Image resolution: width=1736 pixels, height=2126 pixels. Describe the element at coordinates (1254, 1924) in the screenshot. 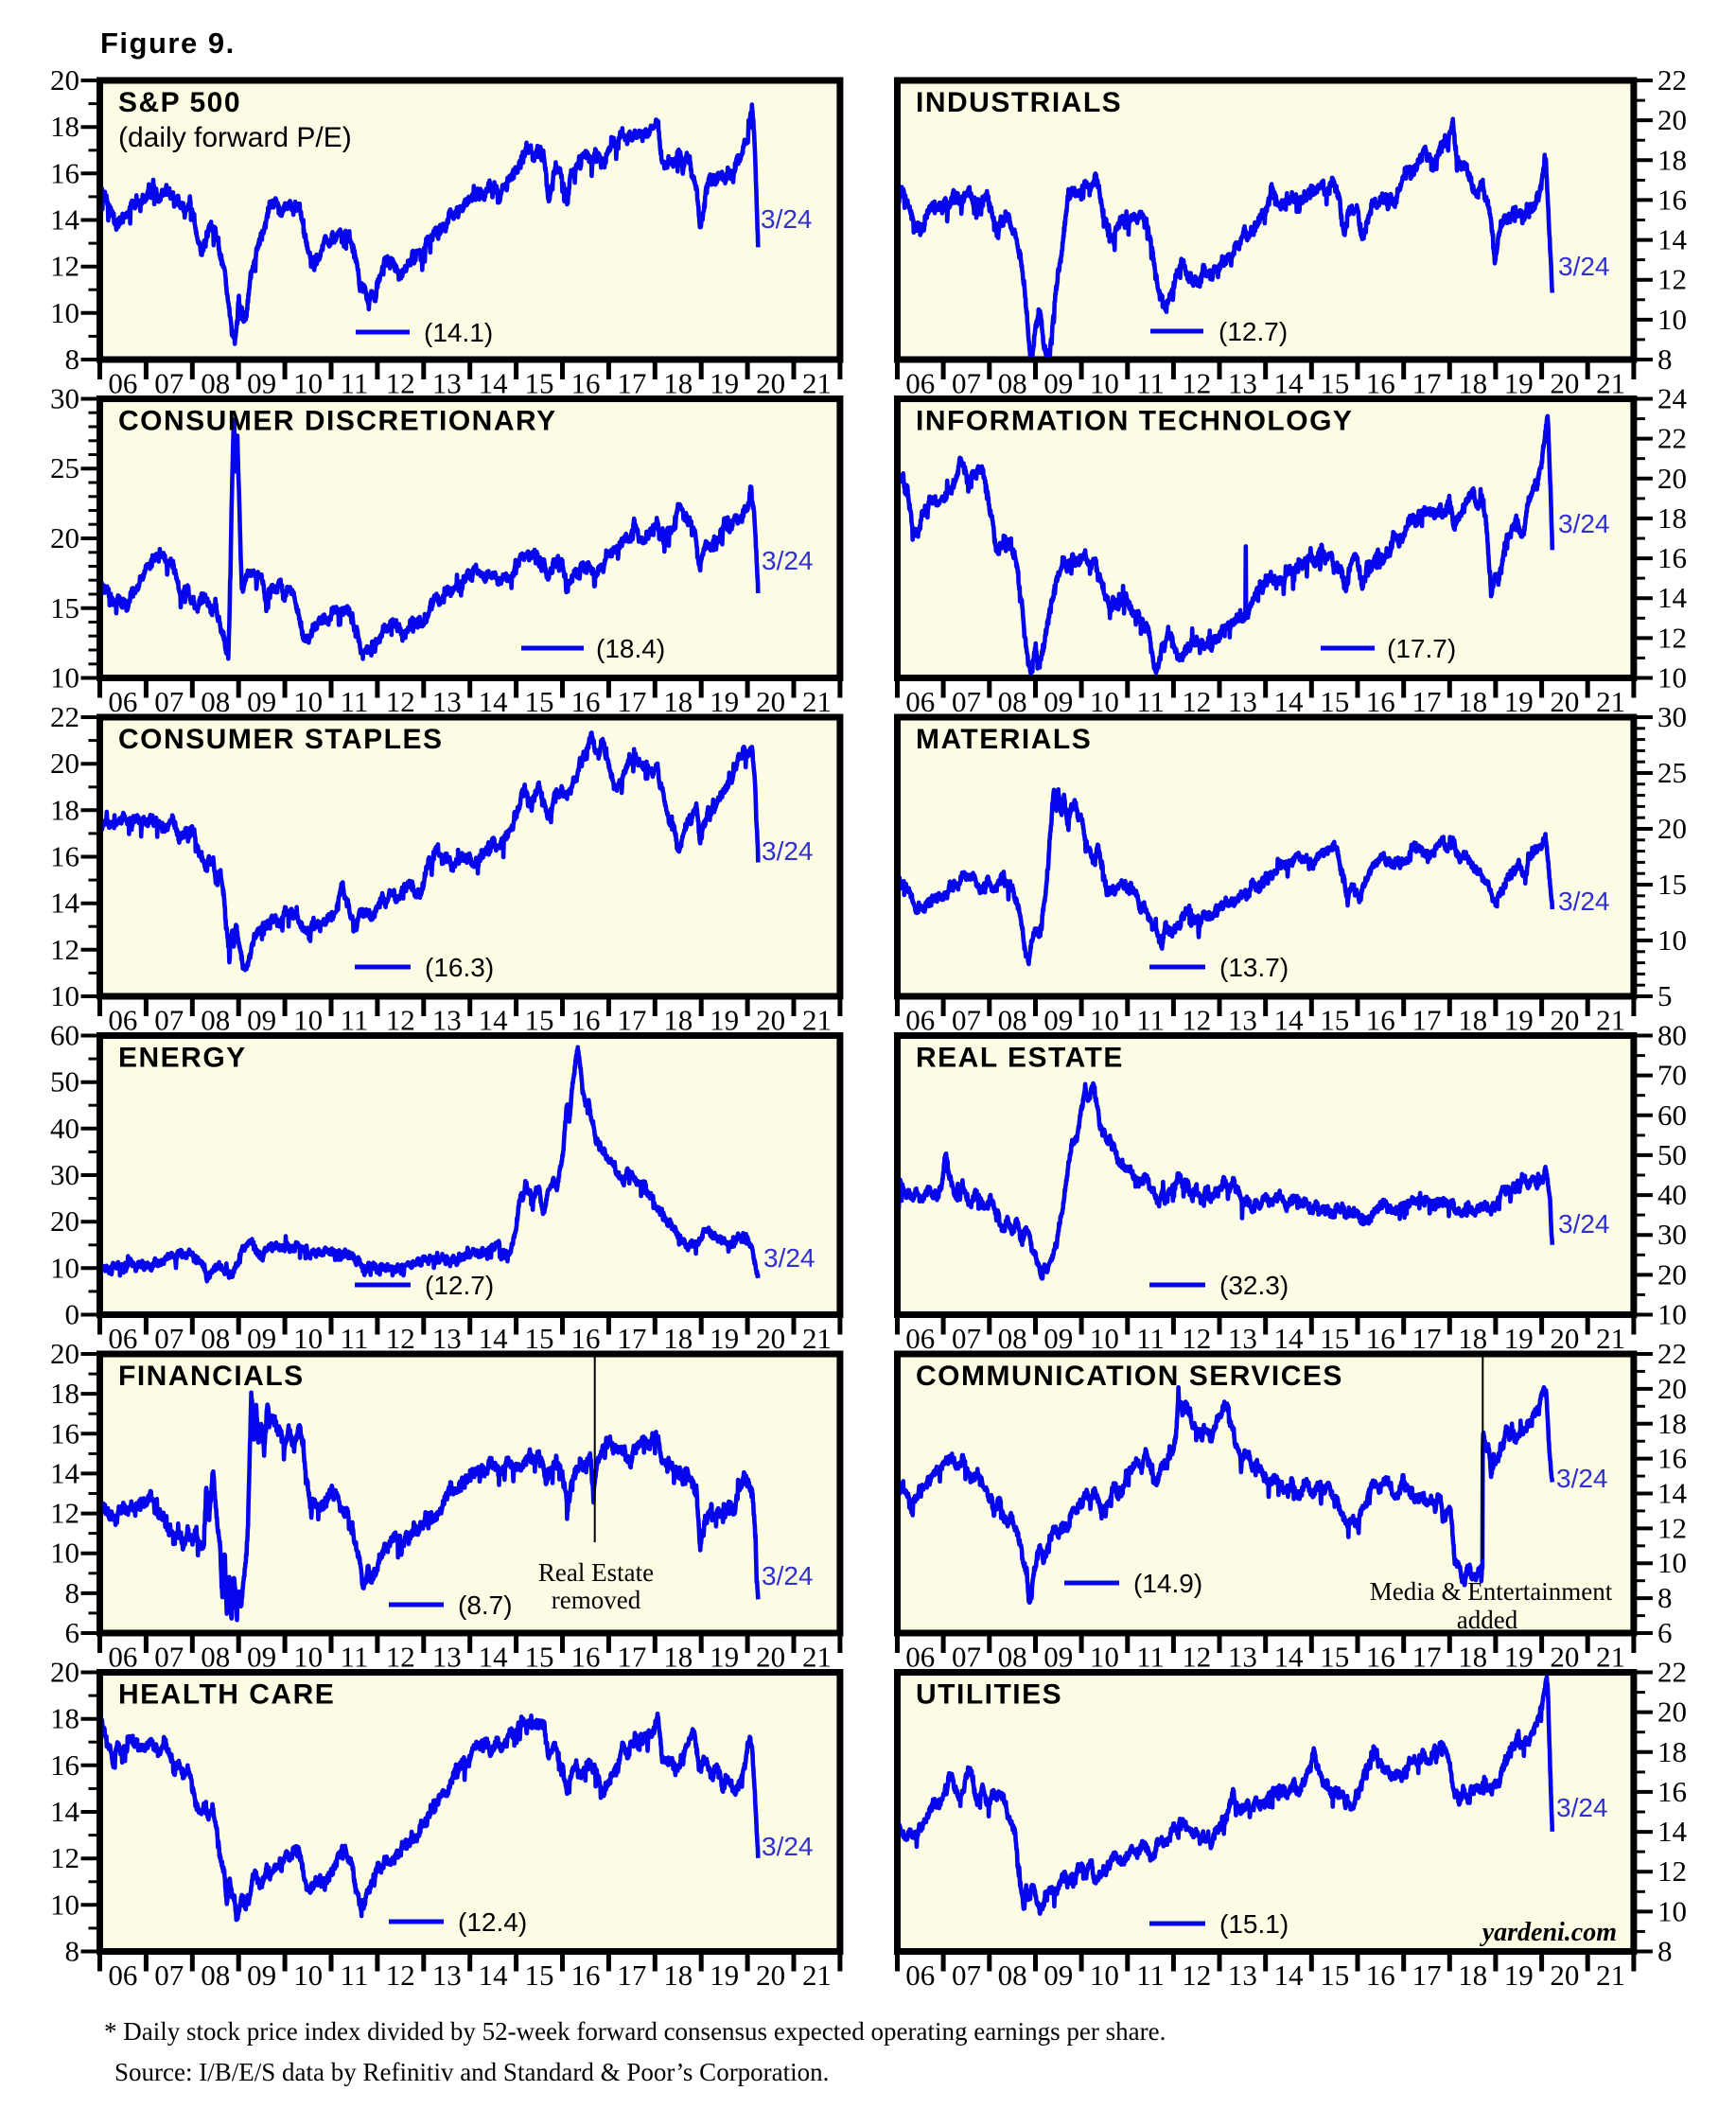

I see `svg-text: (15.1)` at that location.